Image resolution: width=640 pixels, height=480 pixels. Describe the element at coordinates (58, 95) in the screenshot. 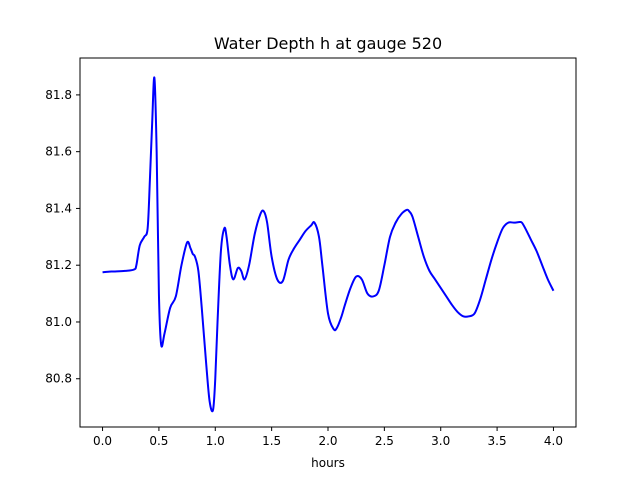

I see `y-tick-label: 81.8` at that location.